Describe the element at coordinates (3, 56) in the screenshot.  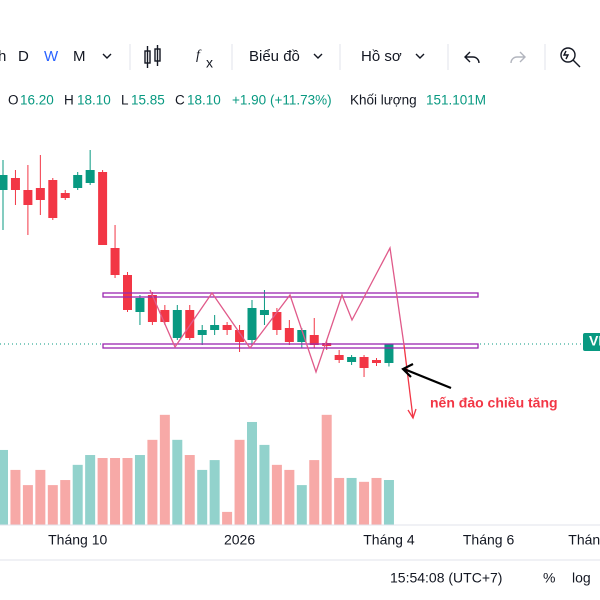
I see `interval-button: h` at that location.